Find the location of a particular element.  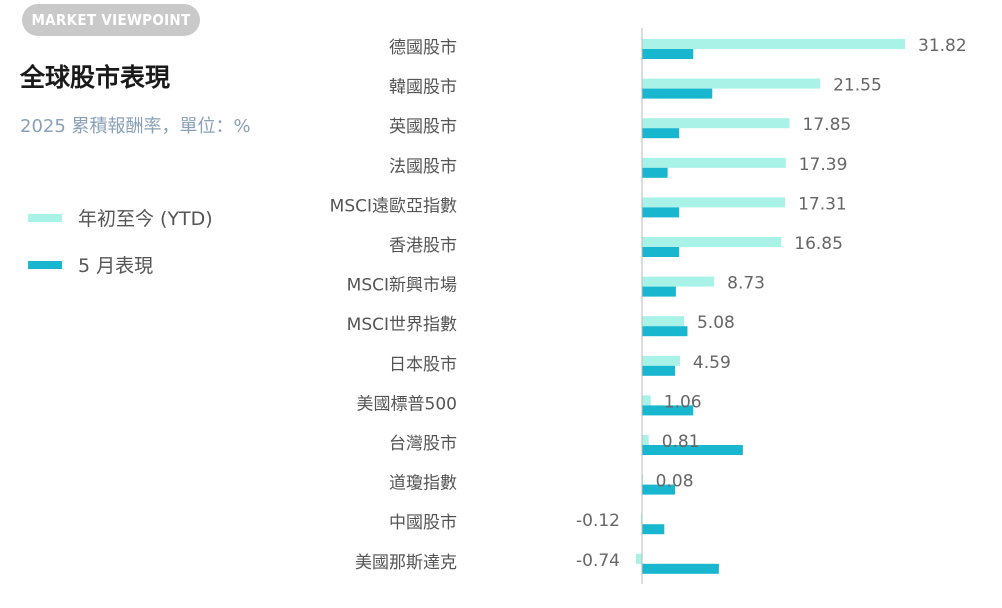

category-label: 美國那斯達克 is located at coordinates (406, 563).